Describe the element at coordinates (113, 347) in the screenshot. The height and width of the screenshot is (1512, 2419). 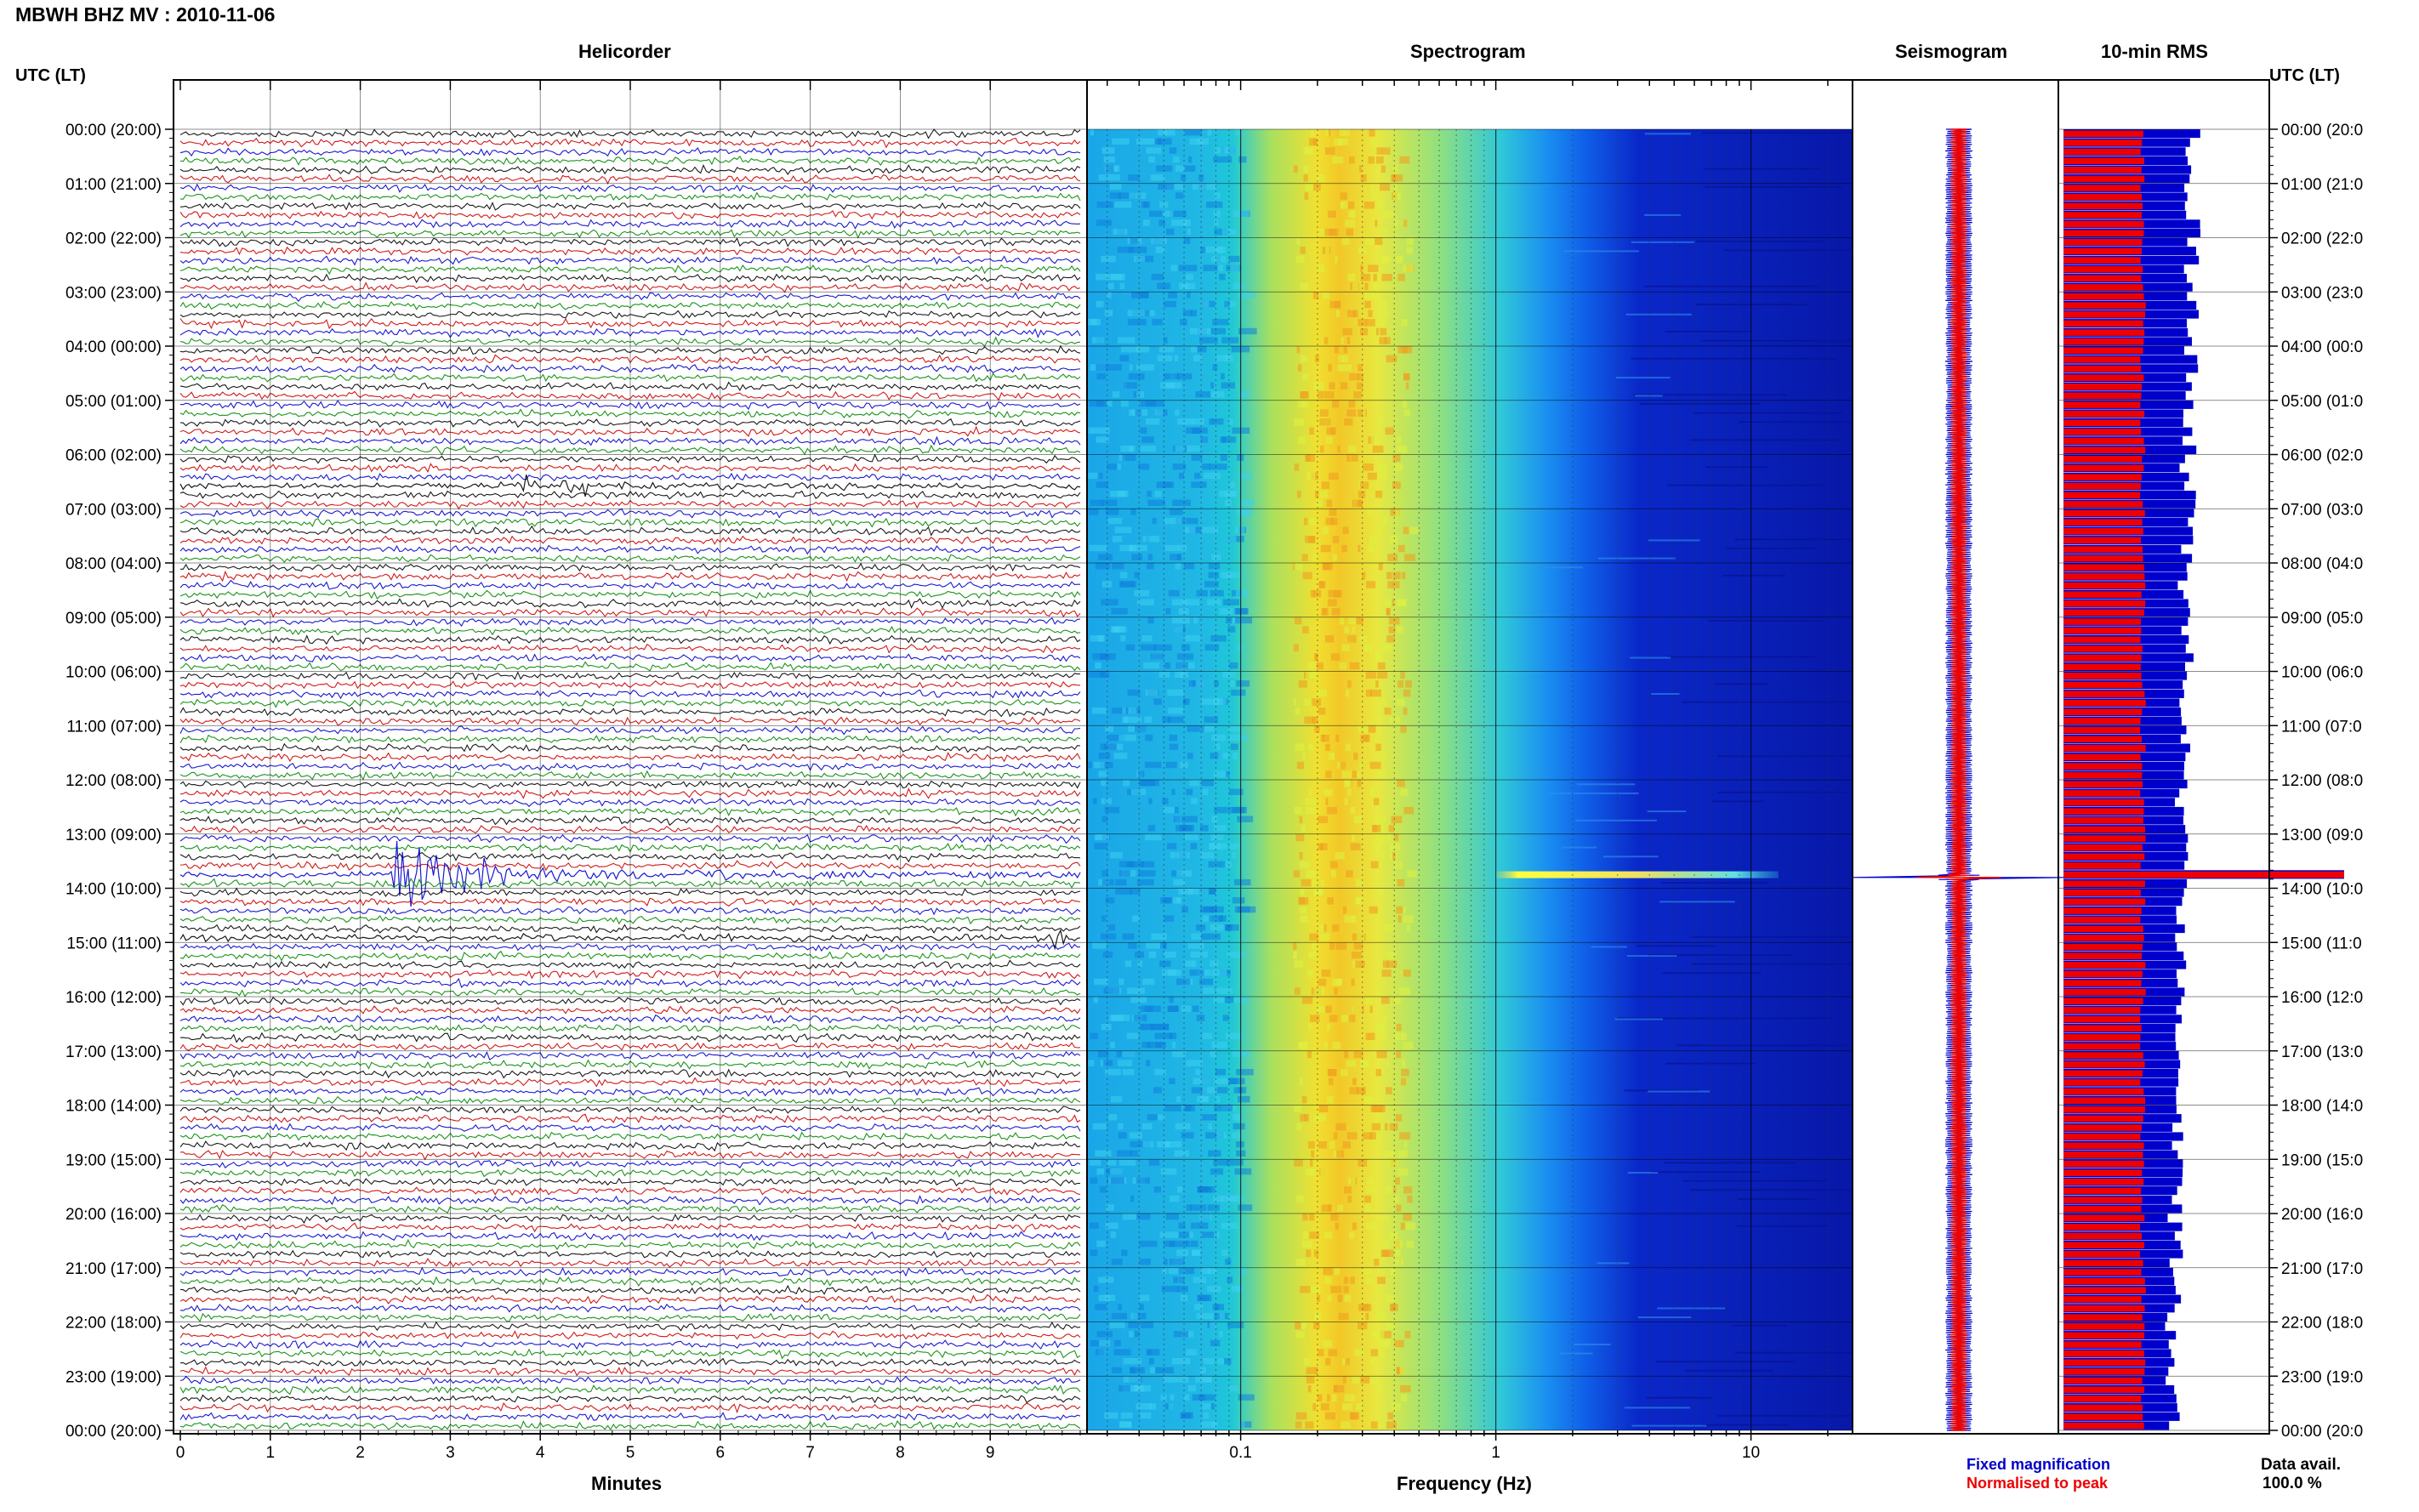
I see `row-label-left: 04:00 (00:00)` at that location.